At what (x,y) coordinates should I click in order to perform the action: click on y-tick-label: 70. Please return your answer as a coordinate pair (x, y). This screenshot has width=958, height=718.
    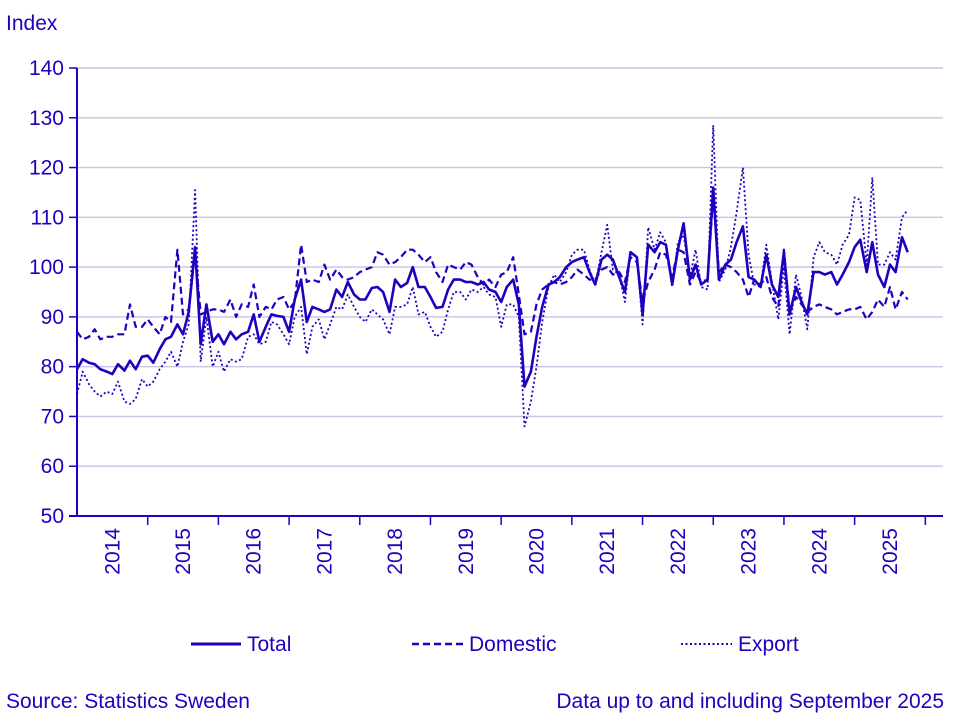
    Looking at the image, I should click on (52, 416).